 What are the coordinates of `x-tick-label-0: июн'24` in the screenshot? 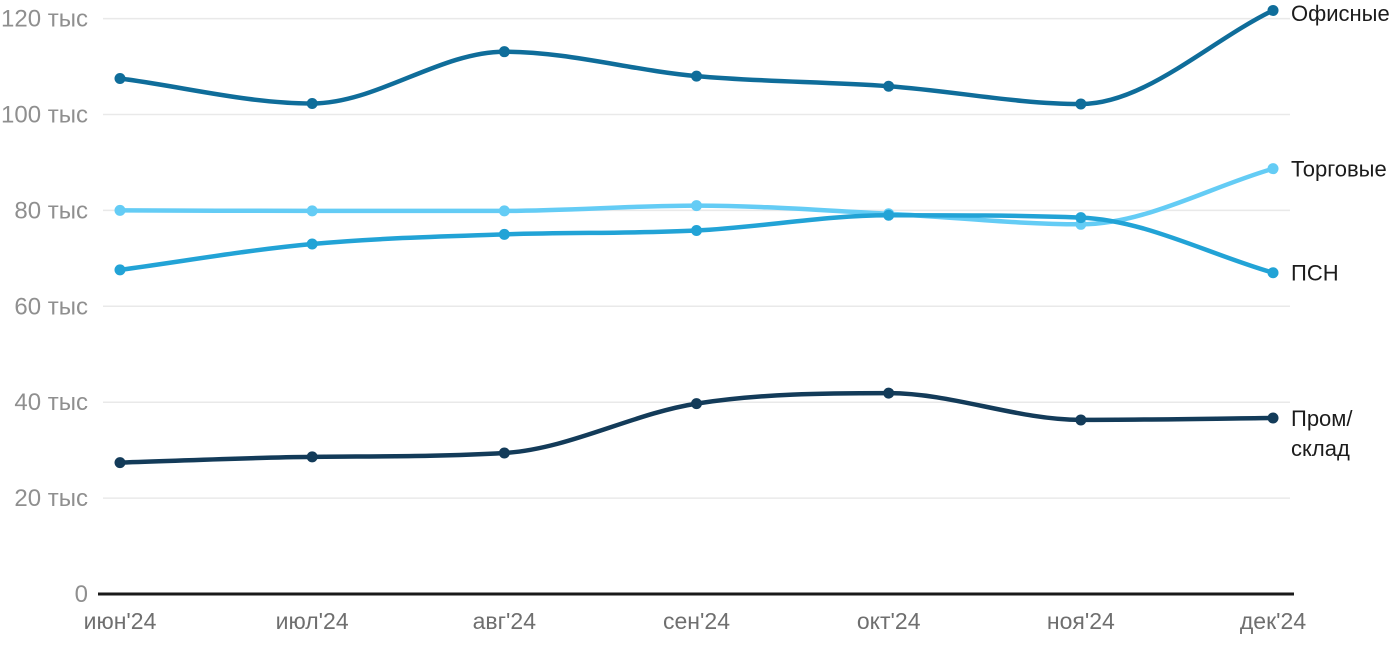 It's located at (120, 621).